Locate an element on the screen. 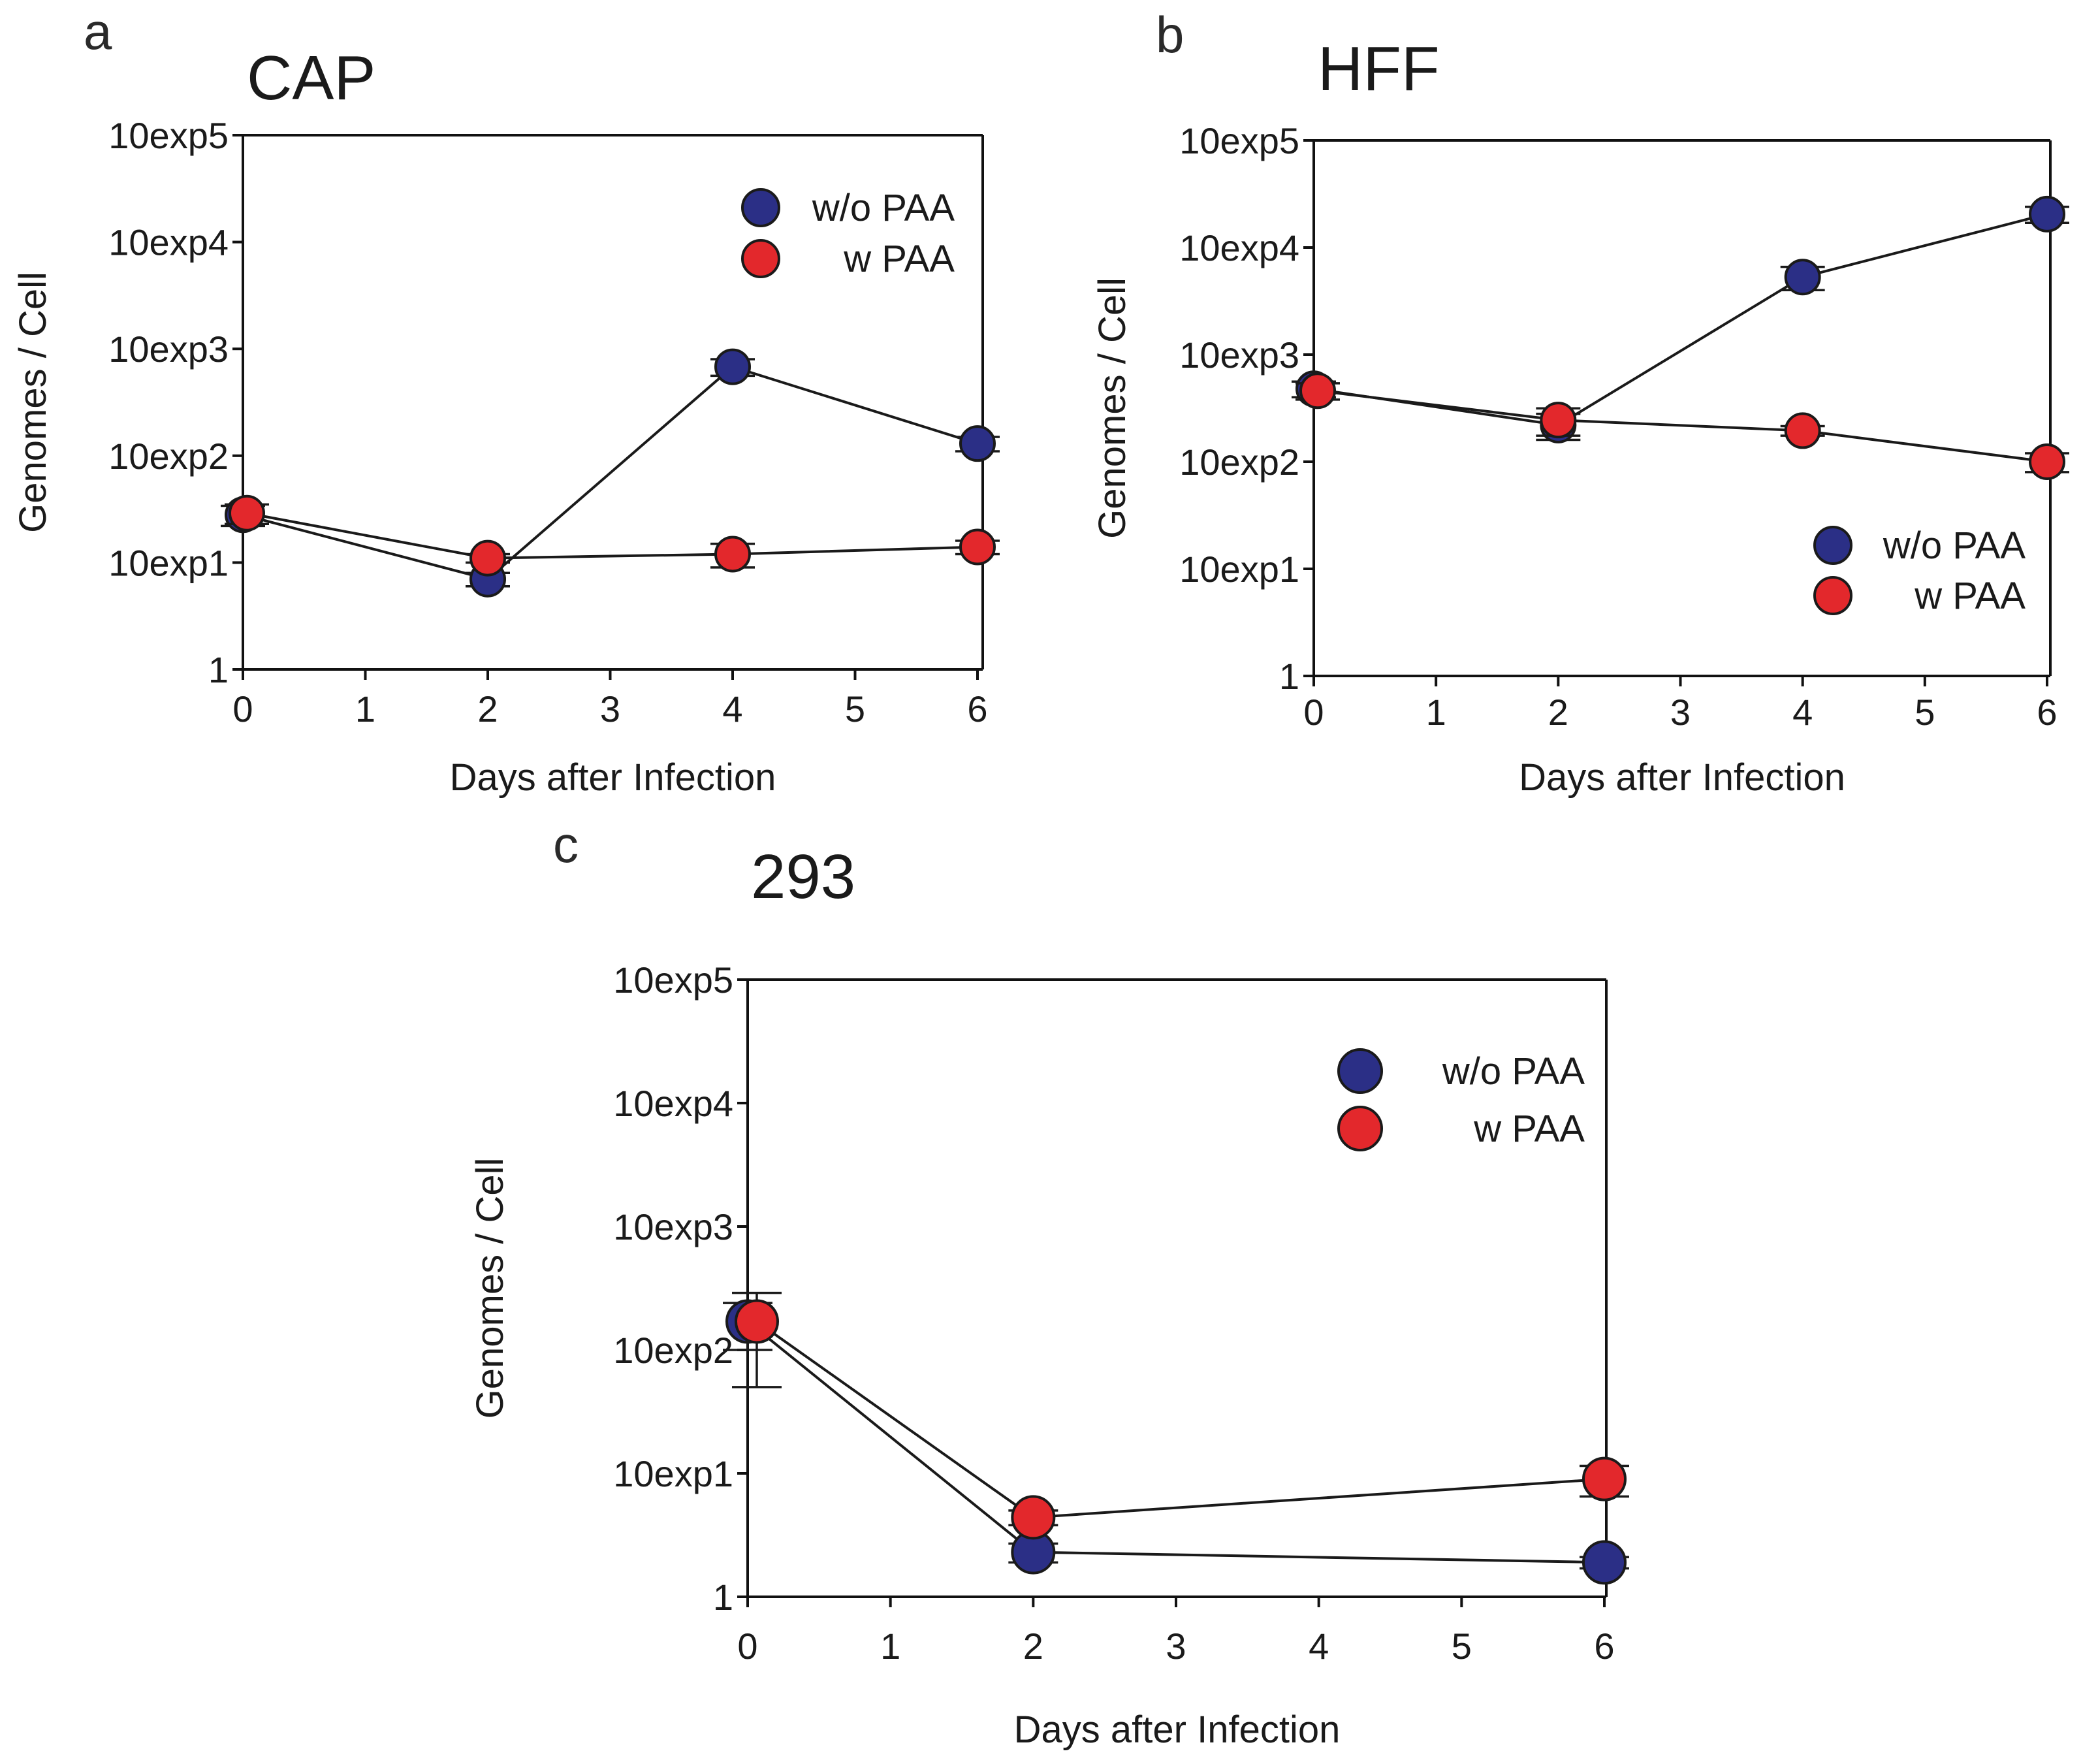 The height and width of the screenshot is (1764, 2098). panel-title: HFF is located at coordinates (1379, 69).